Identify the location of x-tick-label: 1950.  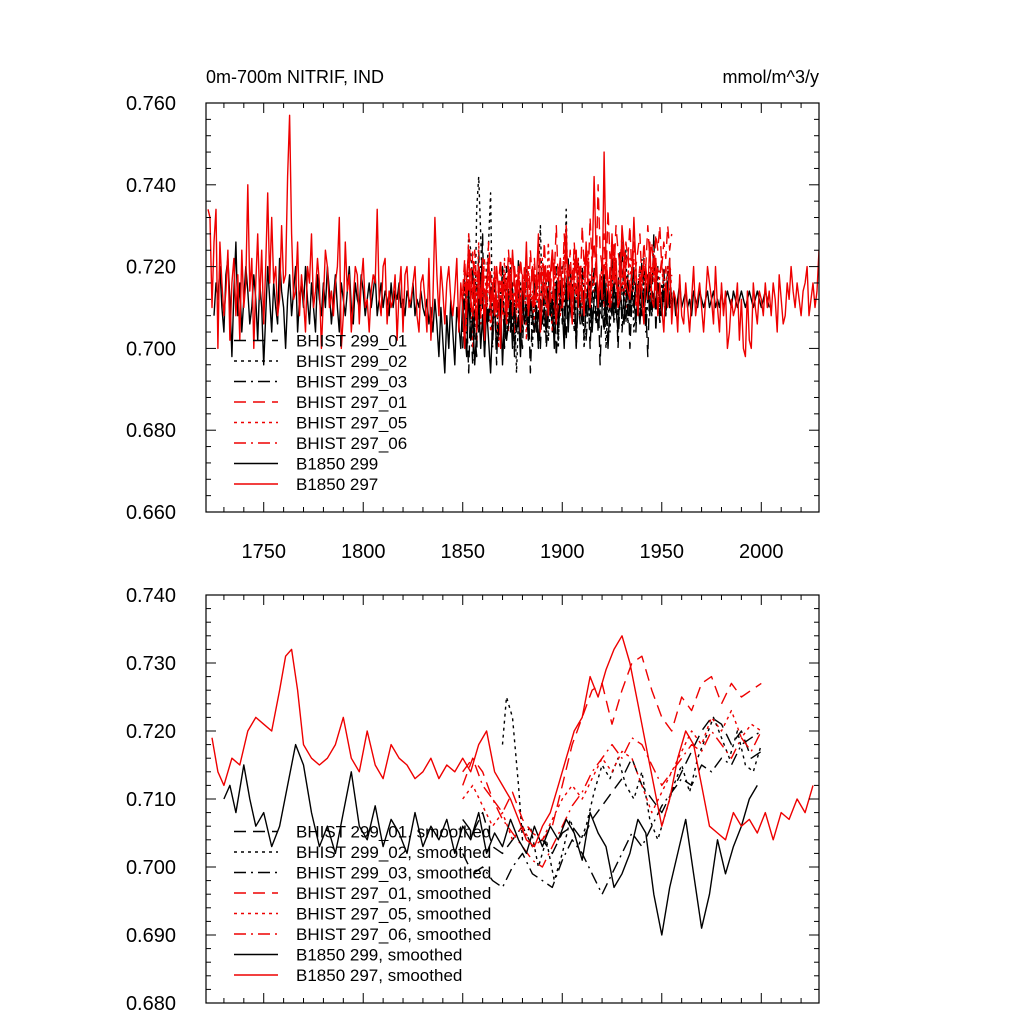
(662, 552).